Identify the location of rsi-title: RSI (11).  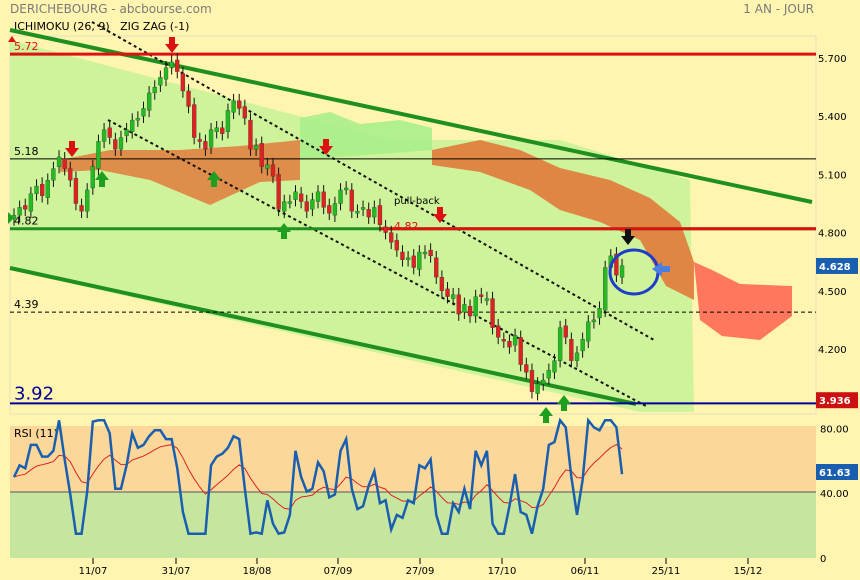
(36, 433).